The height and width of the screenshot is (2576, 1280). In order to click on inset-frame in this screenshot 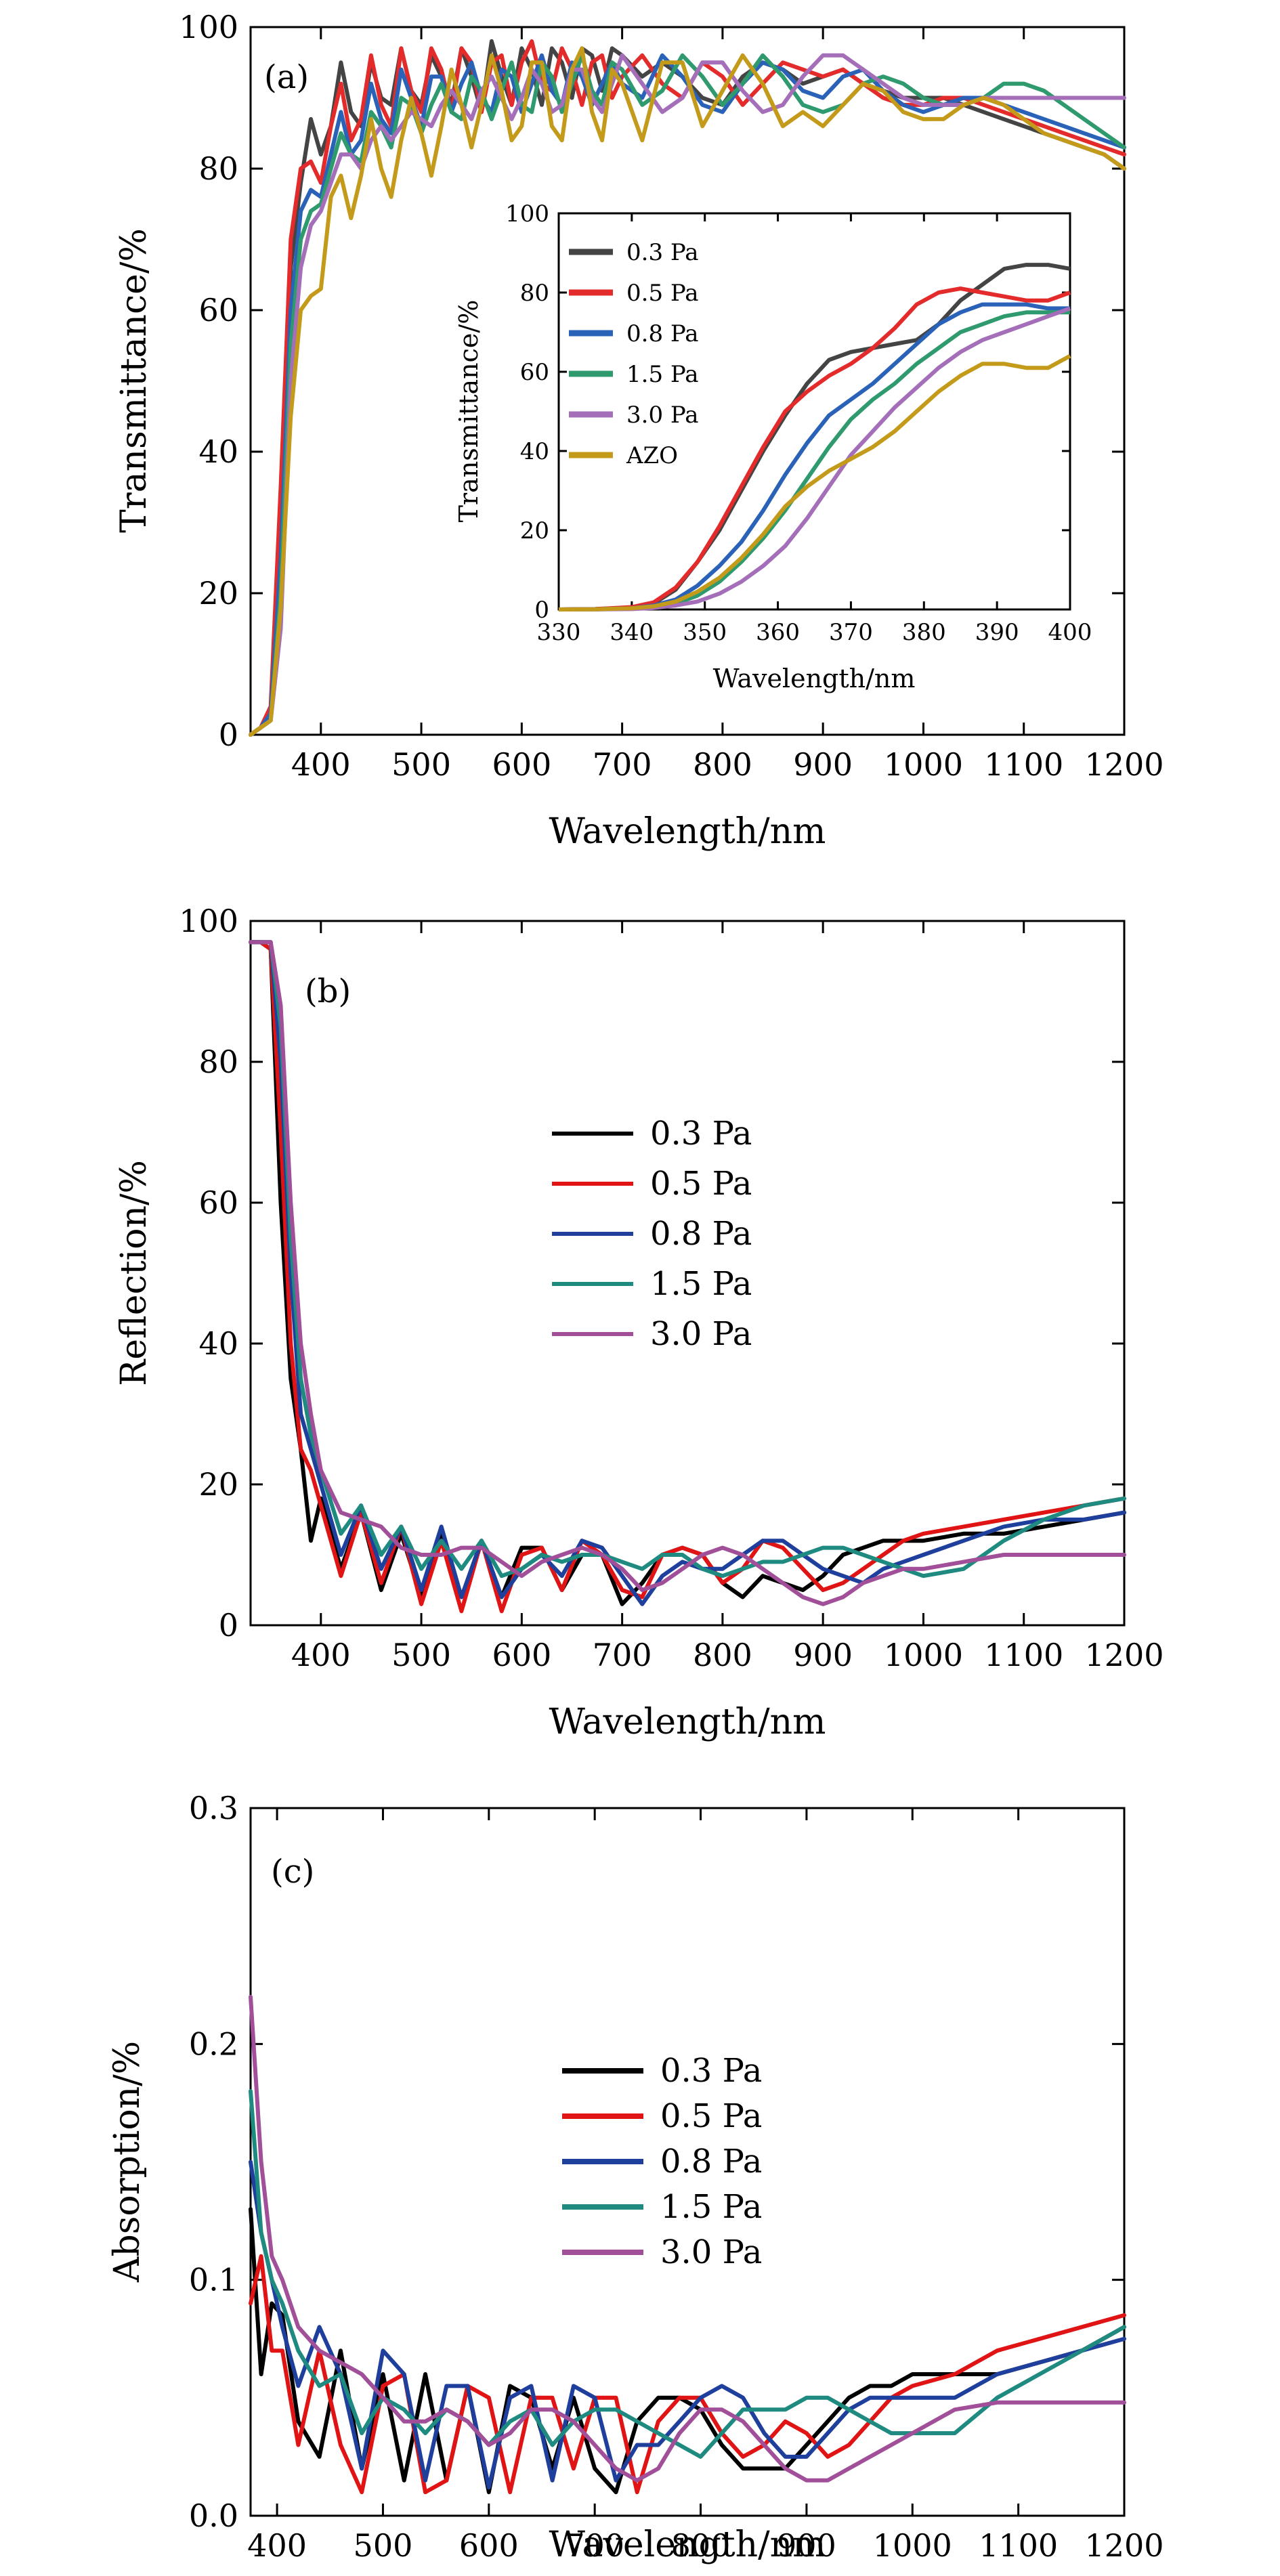, I will do `click(814, 411)`.